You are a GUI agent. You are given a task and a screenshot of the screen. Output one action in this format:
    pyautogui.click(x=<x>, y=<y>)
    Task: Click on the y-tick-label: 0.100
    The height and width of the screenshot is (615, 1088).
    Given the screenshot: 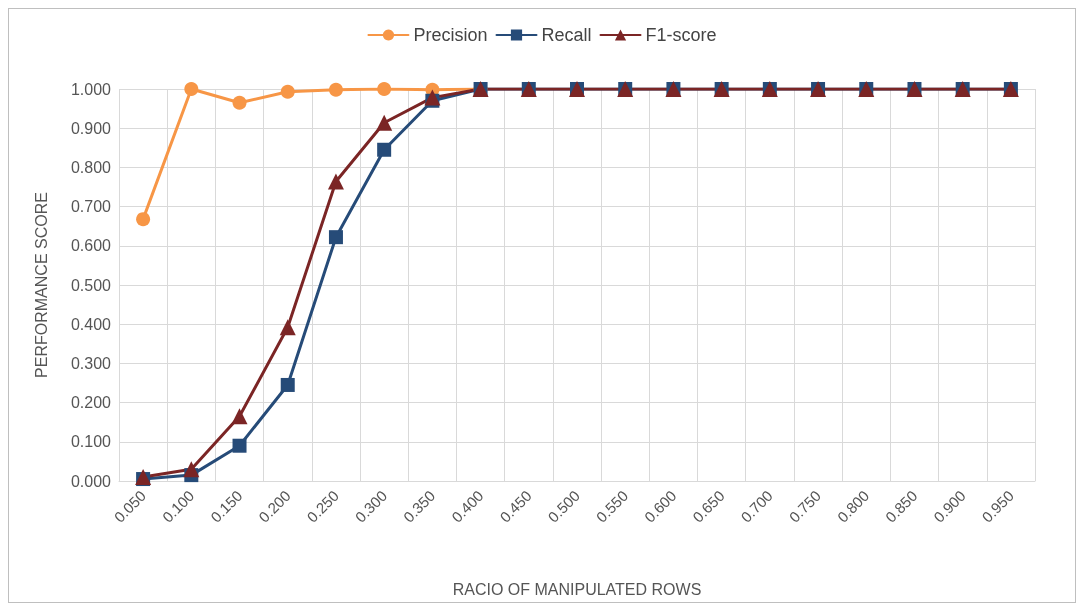 What is the action you would take?
    pyautogui.click(x=91, y=442)
    